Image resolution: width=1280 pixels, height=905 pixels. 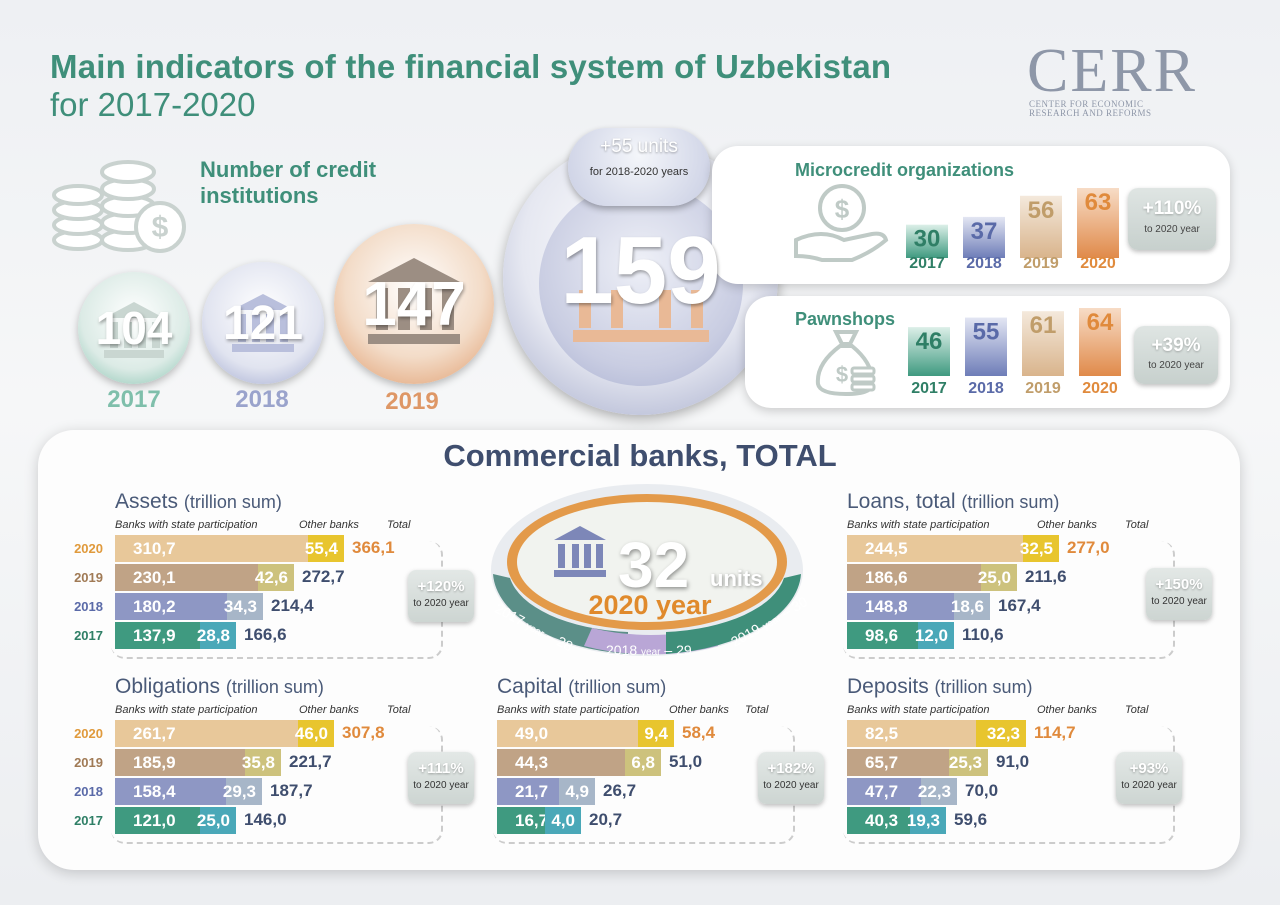 What do you see at coordinates (736, 578) in the screenshot?
I see `banks-count-unit: units` at bounding box center [736, 578].